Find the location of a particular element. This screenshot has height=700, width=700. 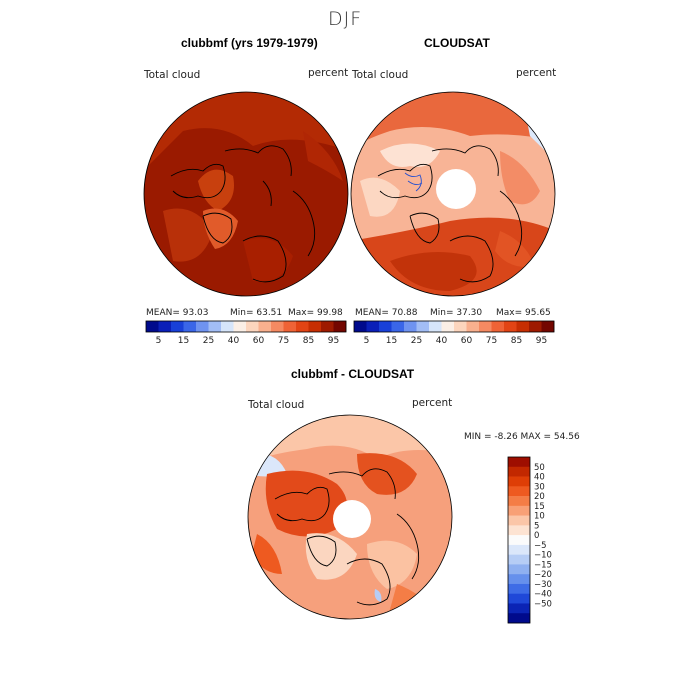

stat-max: Max= 95.65 is located at coordinates (523, 313).